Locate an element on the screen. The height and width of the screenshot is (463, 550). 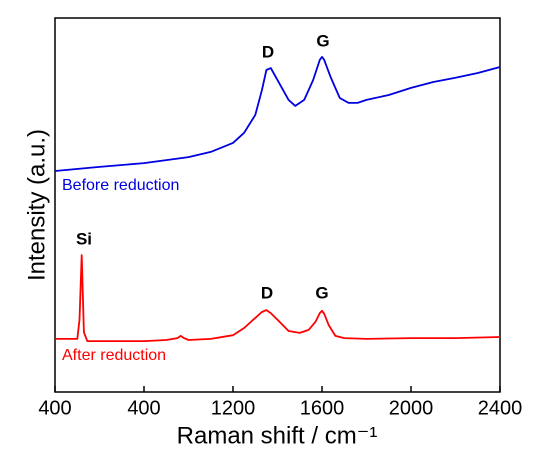
y-axis-label: Intensity (a.u.) is located at coordinates (36, 205).